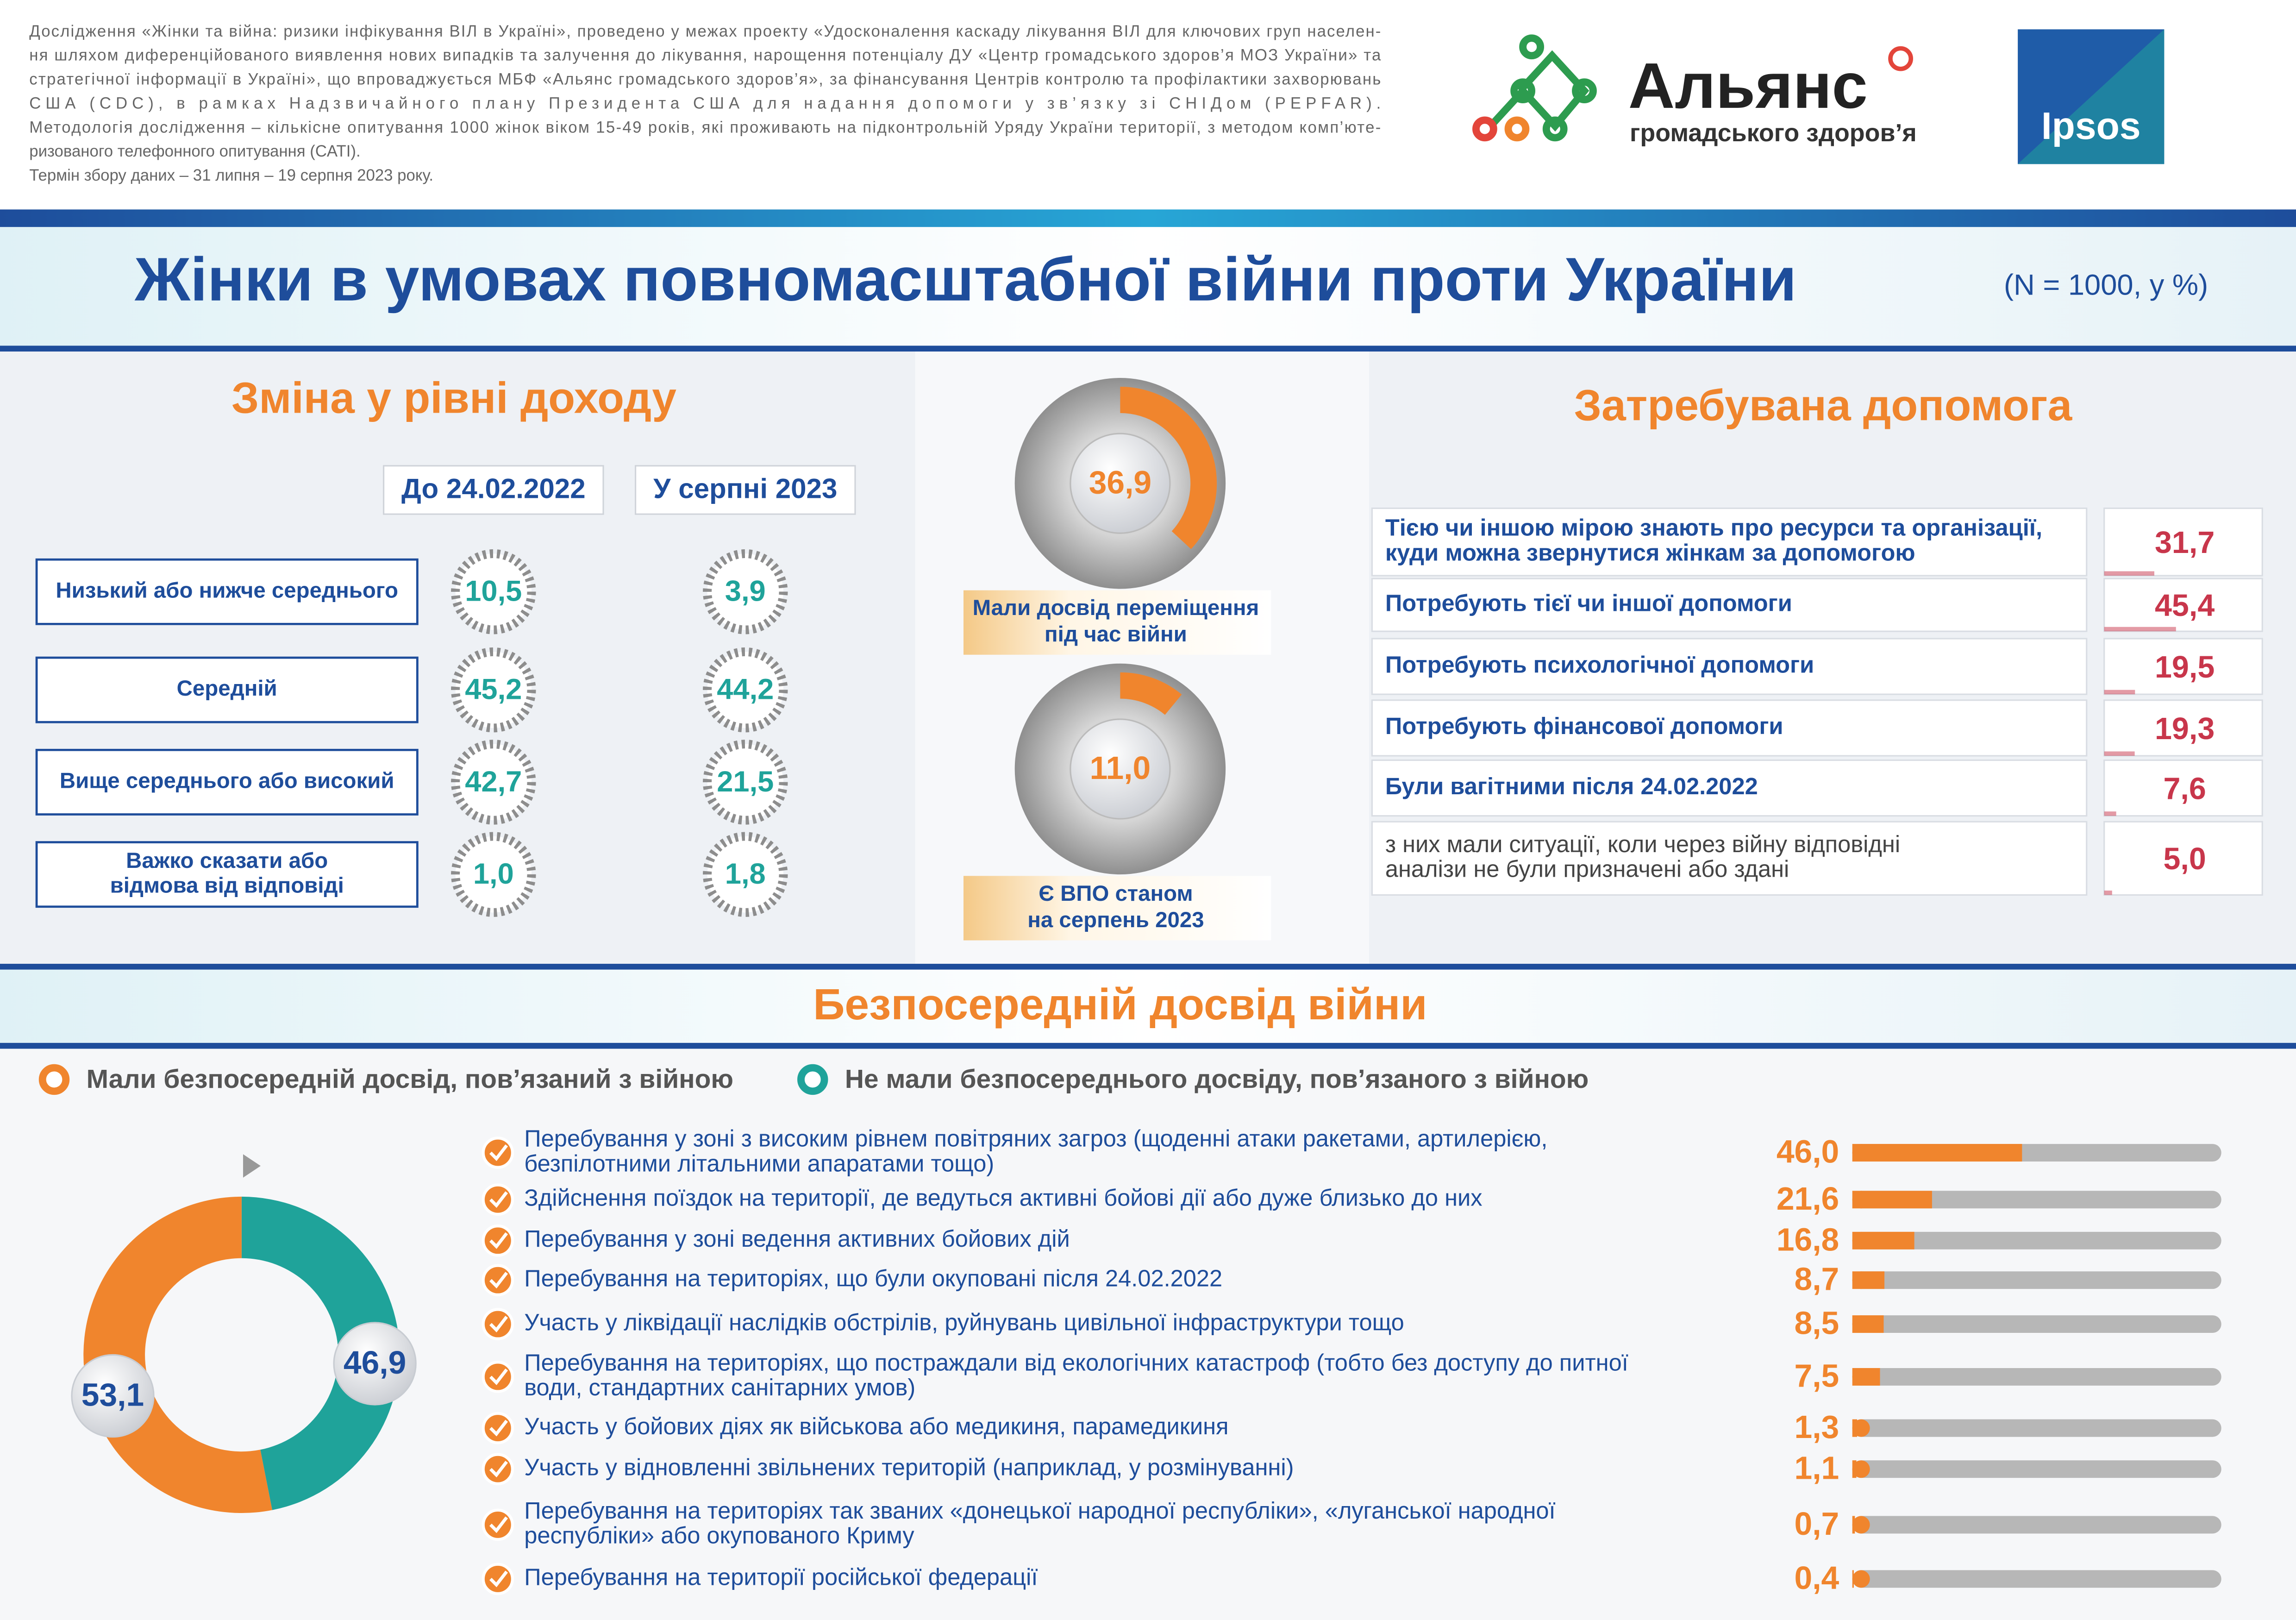  I want to click on help-label: Були вагітними після 24.02.2022, so click(1571, 786).